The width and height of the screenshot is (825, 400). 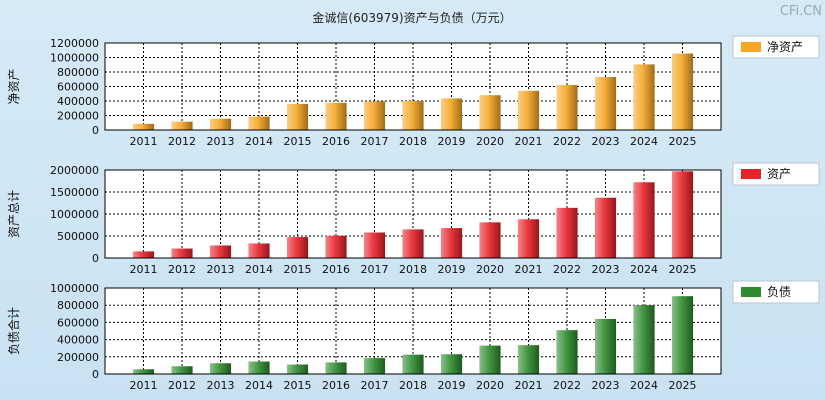 I want to click on y-tick-label: 1500000, so click(x=74, y=192).